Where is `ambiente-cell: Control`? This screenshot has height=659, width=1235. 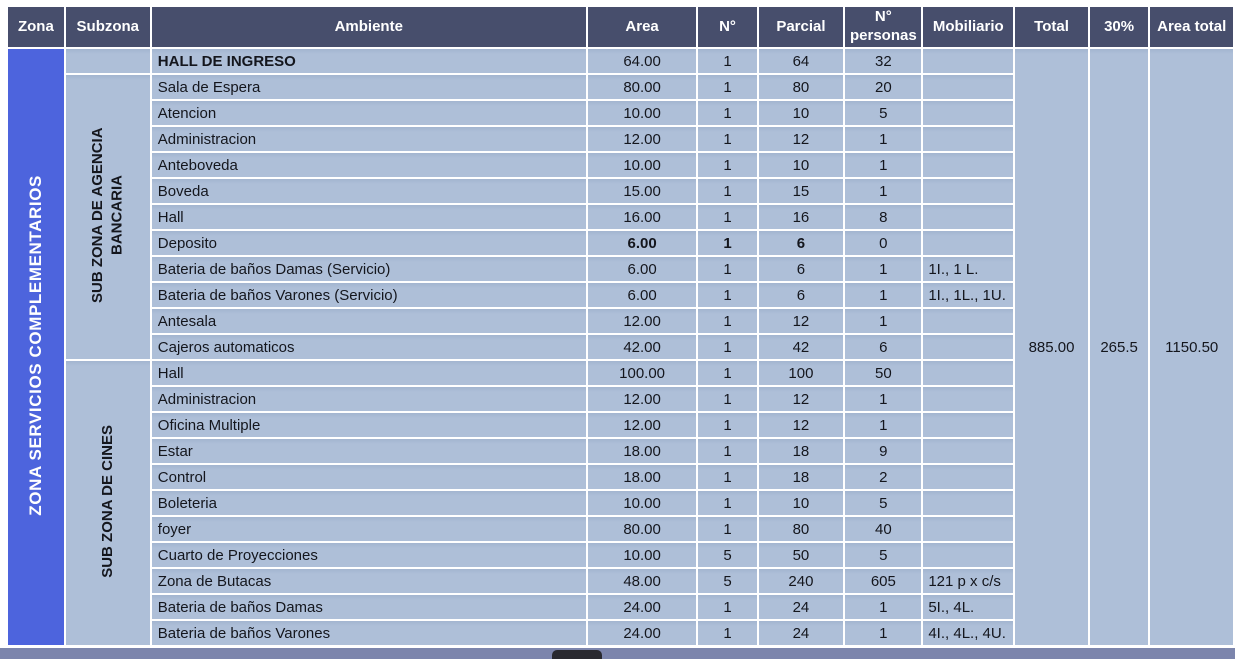
ambiente-cell: Control is located at coordinates (368, 477).